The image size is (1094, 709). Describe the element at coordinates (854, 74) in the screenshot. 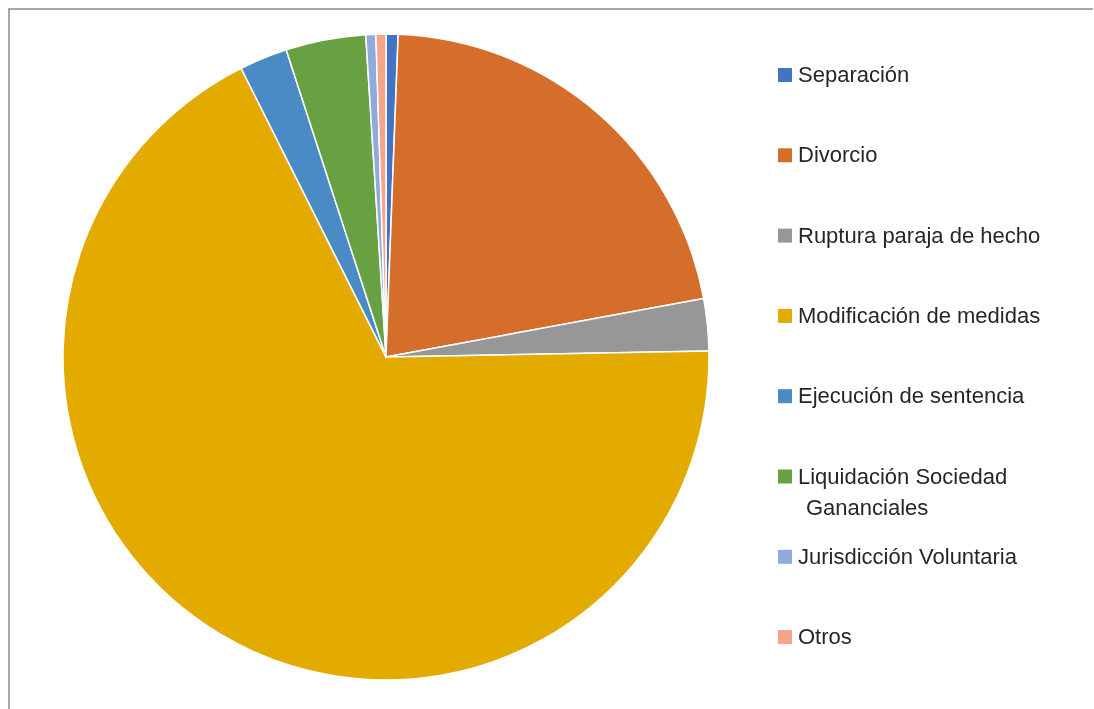

I see `legend-label: Separación` at that location.